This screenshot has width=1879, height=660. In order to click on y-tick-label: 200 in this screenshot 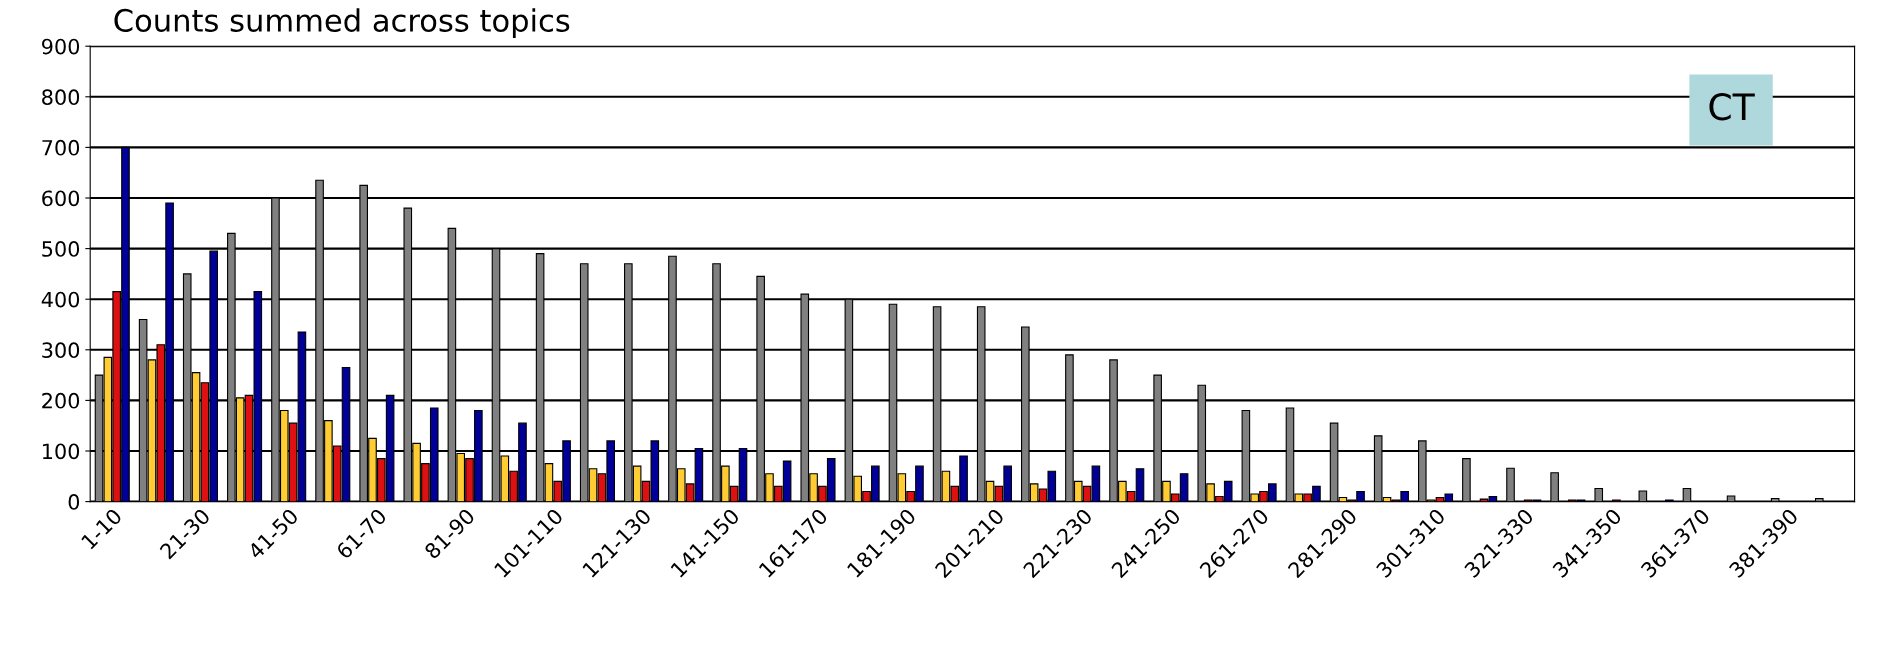, I will do `click(61, 400)`.